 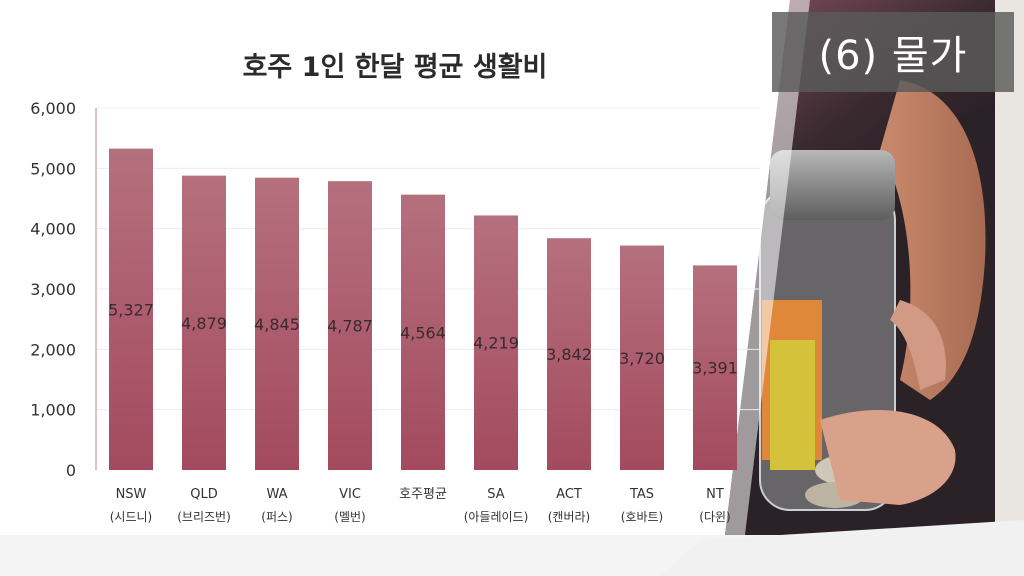 What do you see at coordinates (131, 494) in the screenshot?
I see `x-category-label: NSW` at bounding box center [131, 494].